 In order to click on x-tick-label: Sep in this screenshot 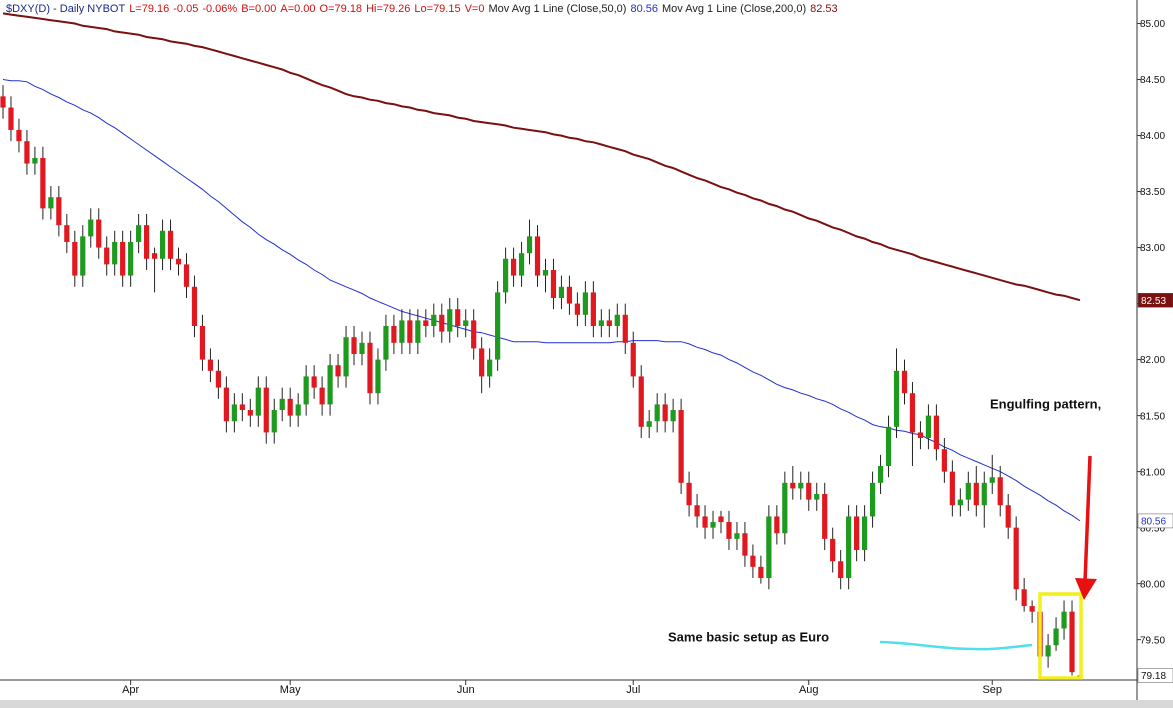, I will do `click(992, 690)`.